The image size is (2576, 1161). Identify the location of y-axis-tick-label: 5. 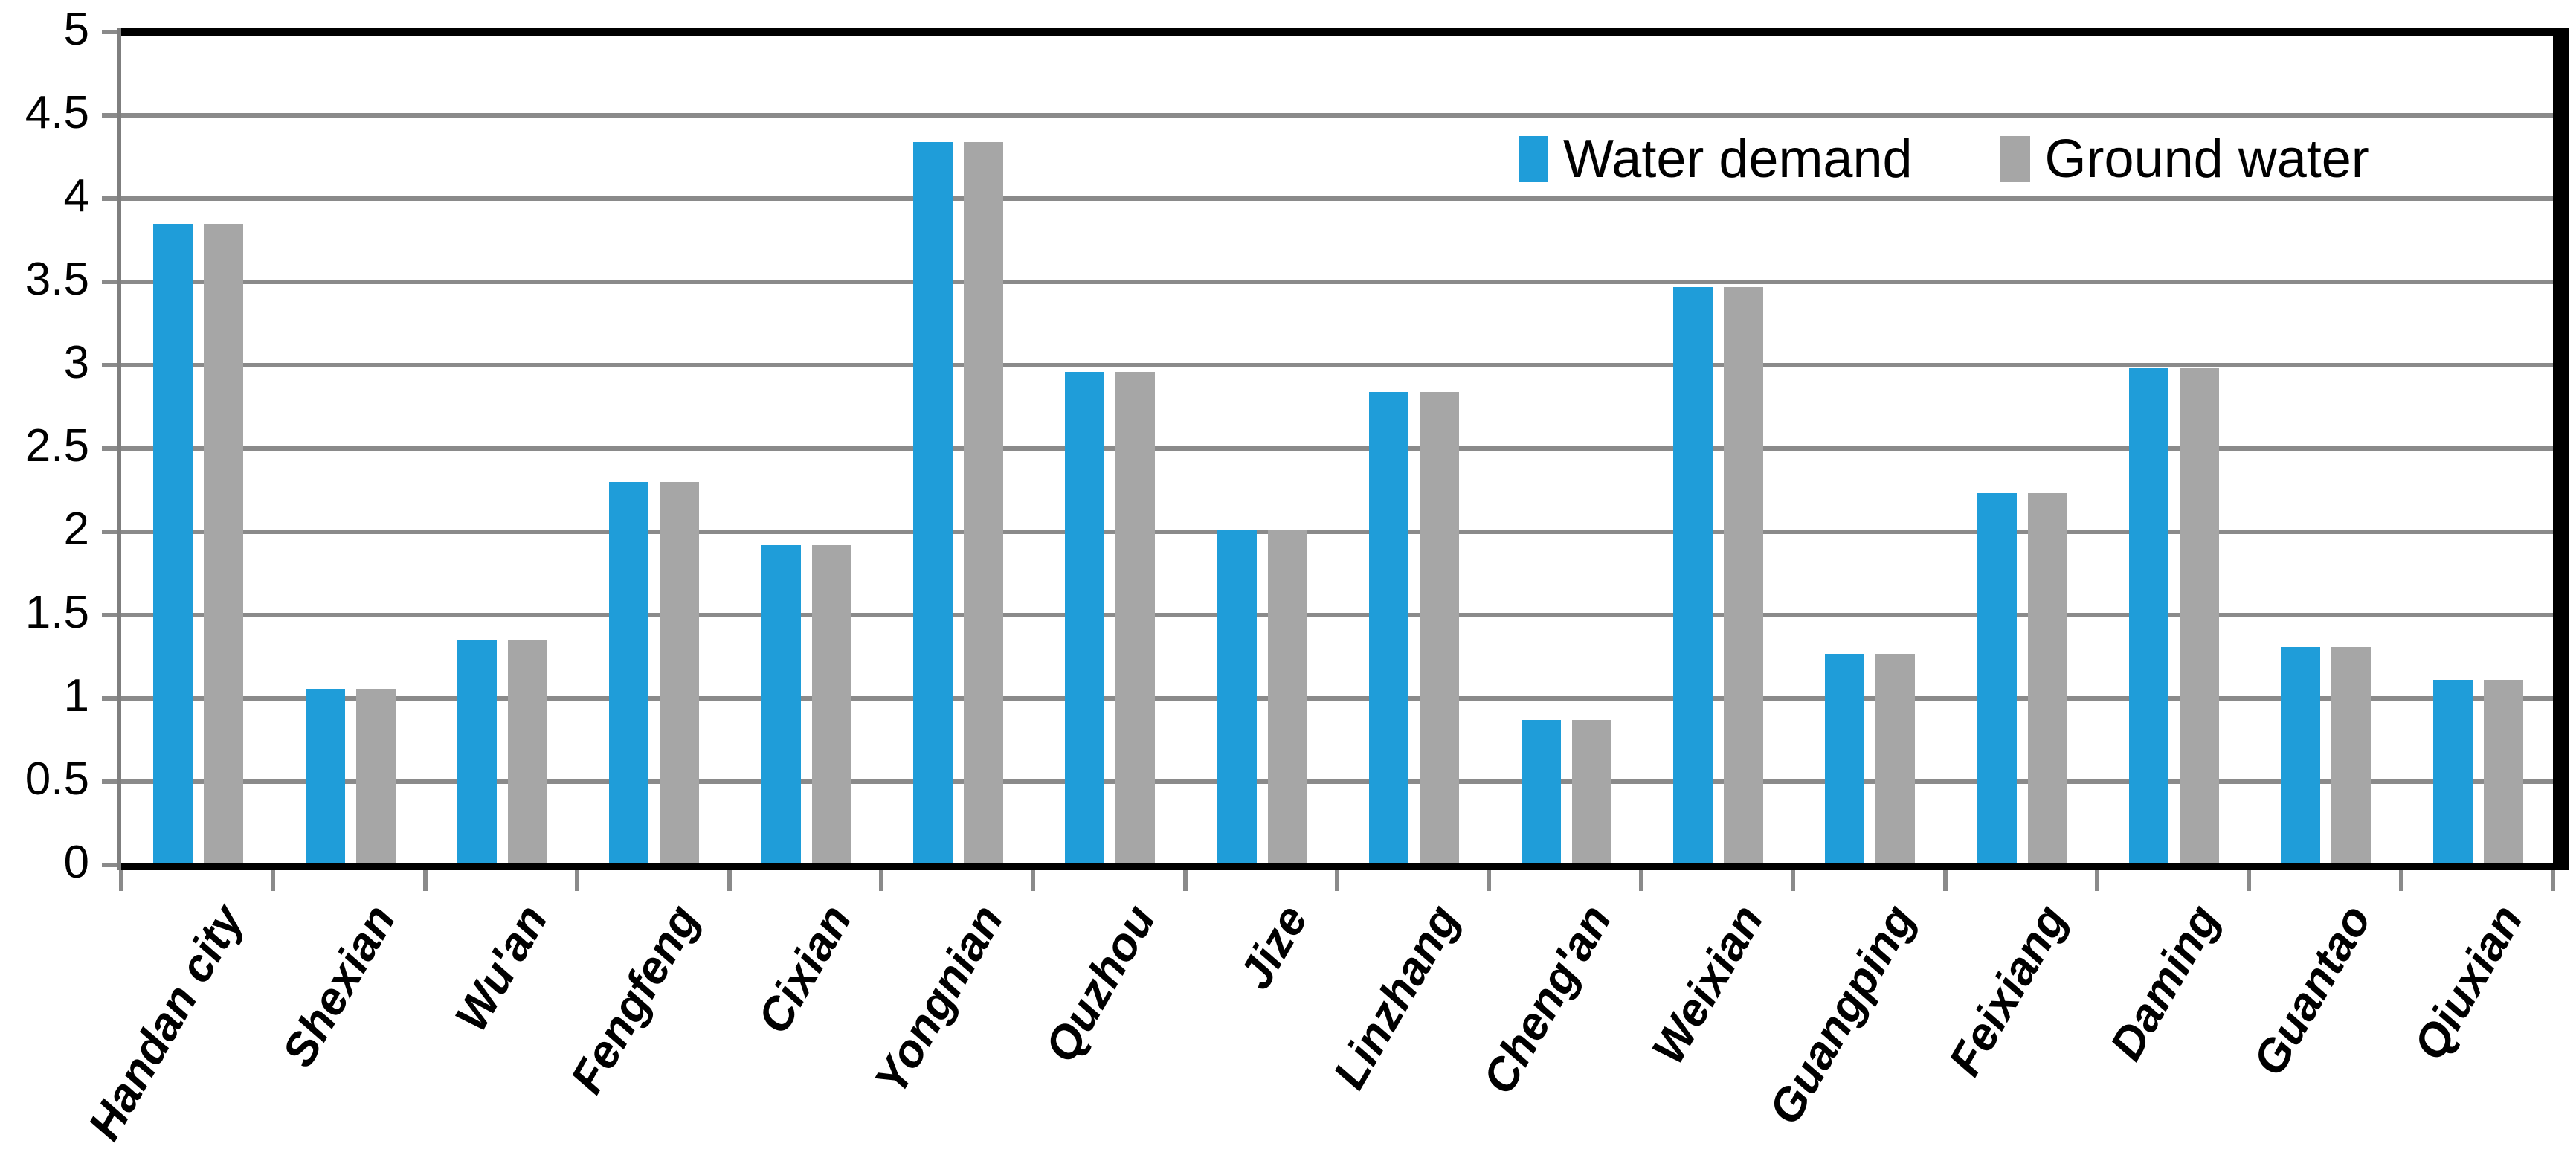
(76, 29).